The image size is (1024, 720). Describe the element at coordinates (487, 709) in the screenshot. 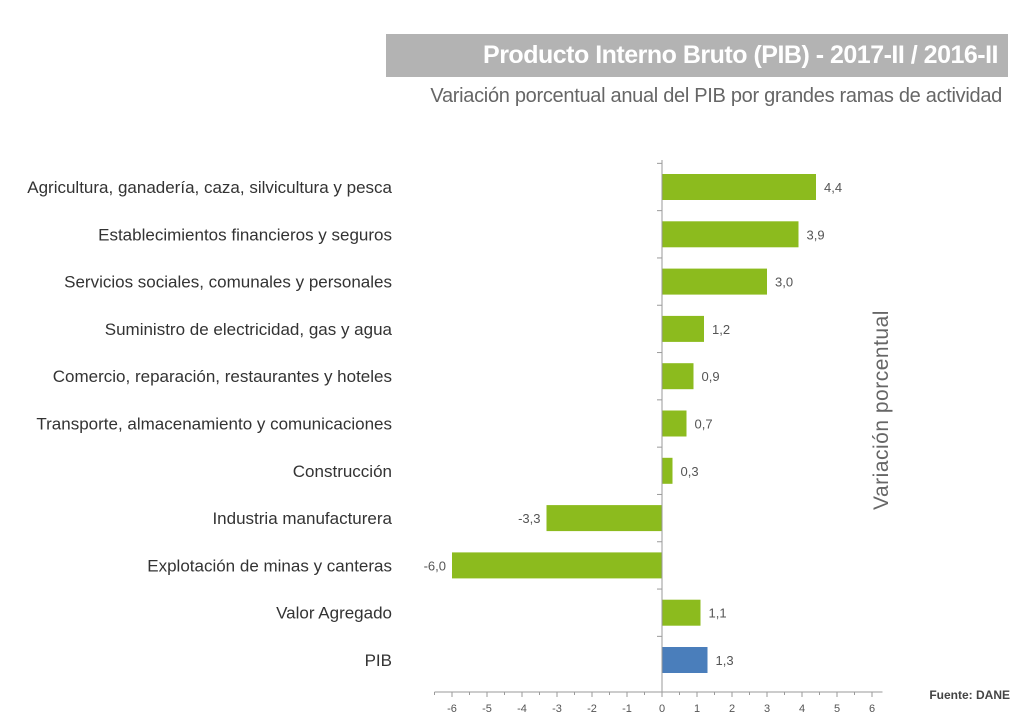

I see `x-tick-label-1: -5` at that location.